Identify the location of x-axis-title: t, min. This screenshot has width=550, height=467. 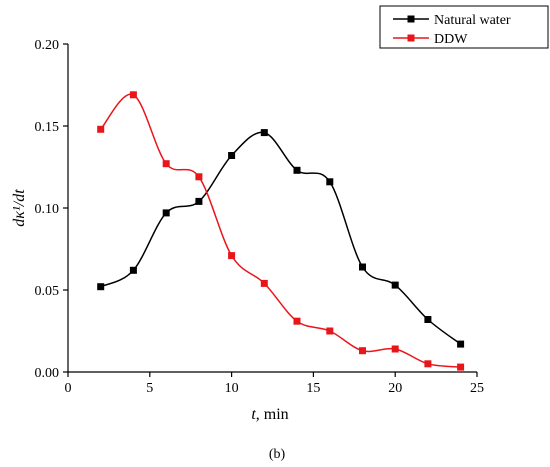
(269, 414).